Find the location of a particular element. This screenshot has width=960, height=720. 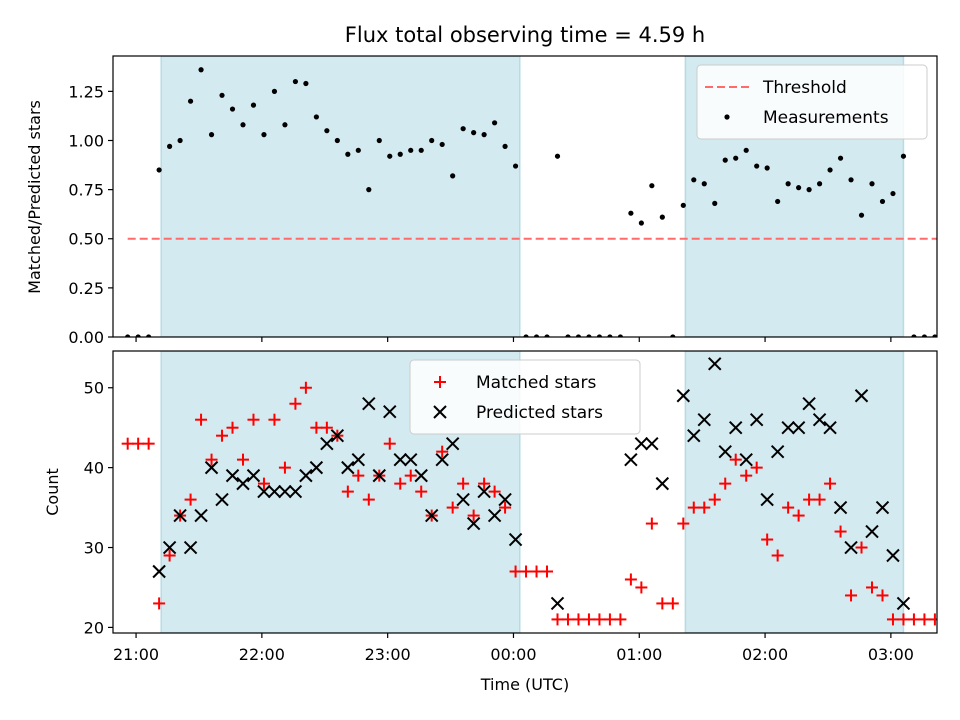

top-legend: Threshold Measurements is located at coordinates (812, 102).